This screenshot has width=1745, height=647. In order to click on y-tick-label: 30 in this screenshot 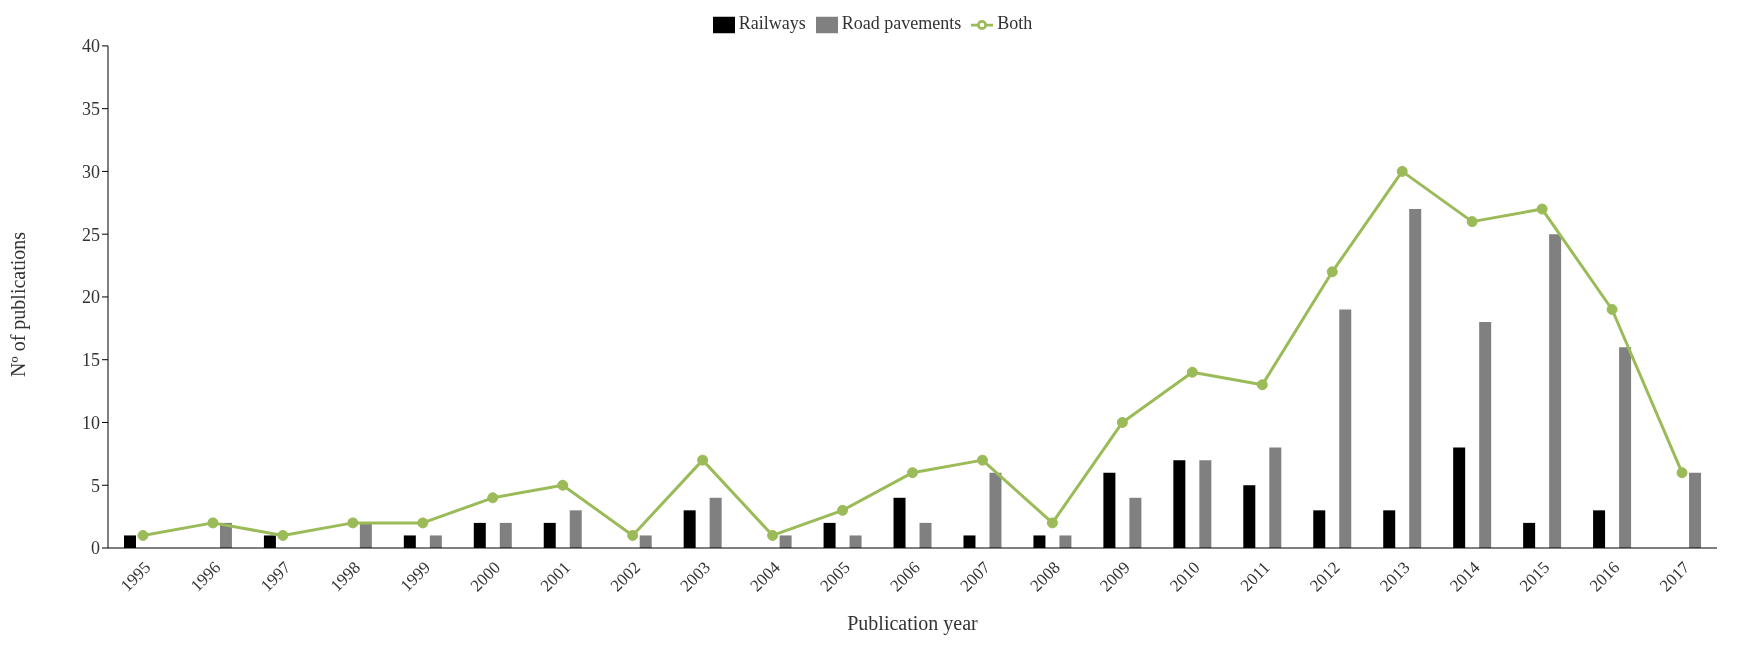, I will do `click(91, 171)`.